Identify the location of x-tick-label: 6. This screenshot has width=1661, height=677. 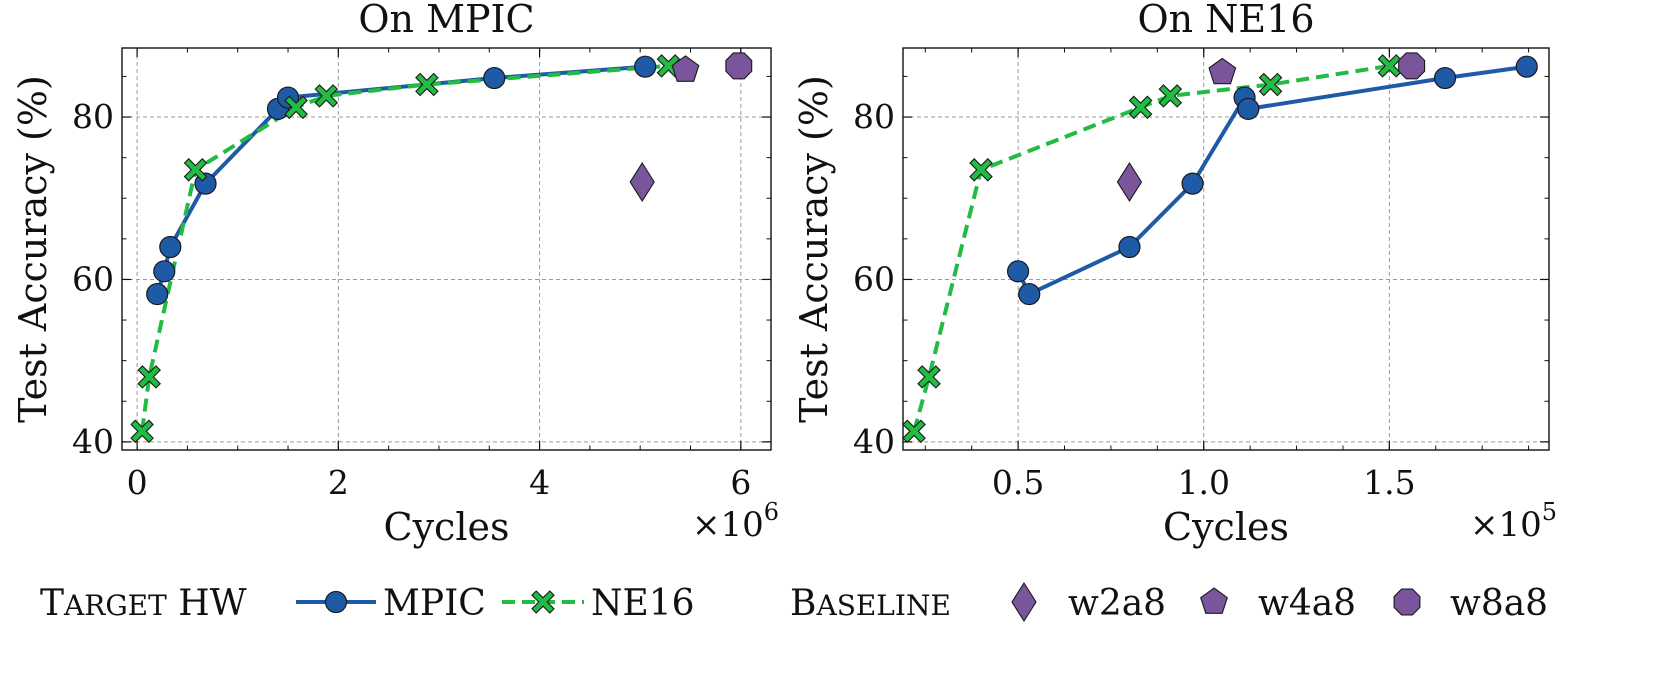
(740, 482).